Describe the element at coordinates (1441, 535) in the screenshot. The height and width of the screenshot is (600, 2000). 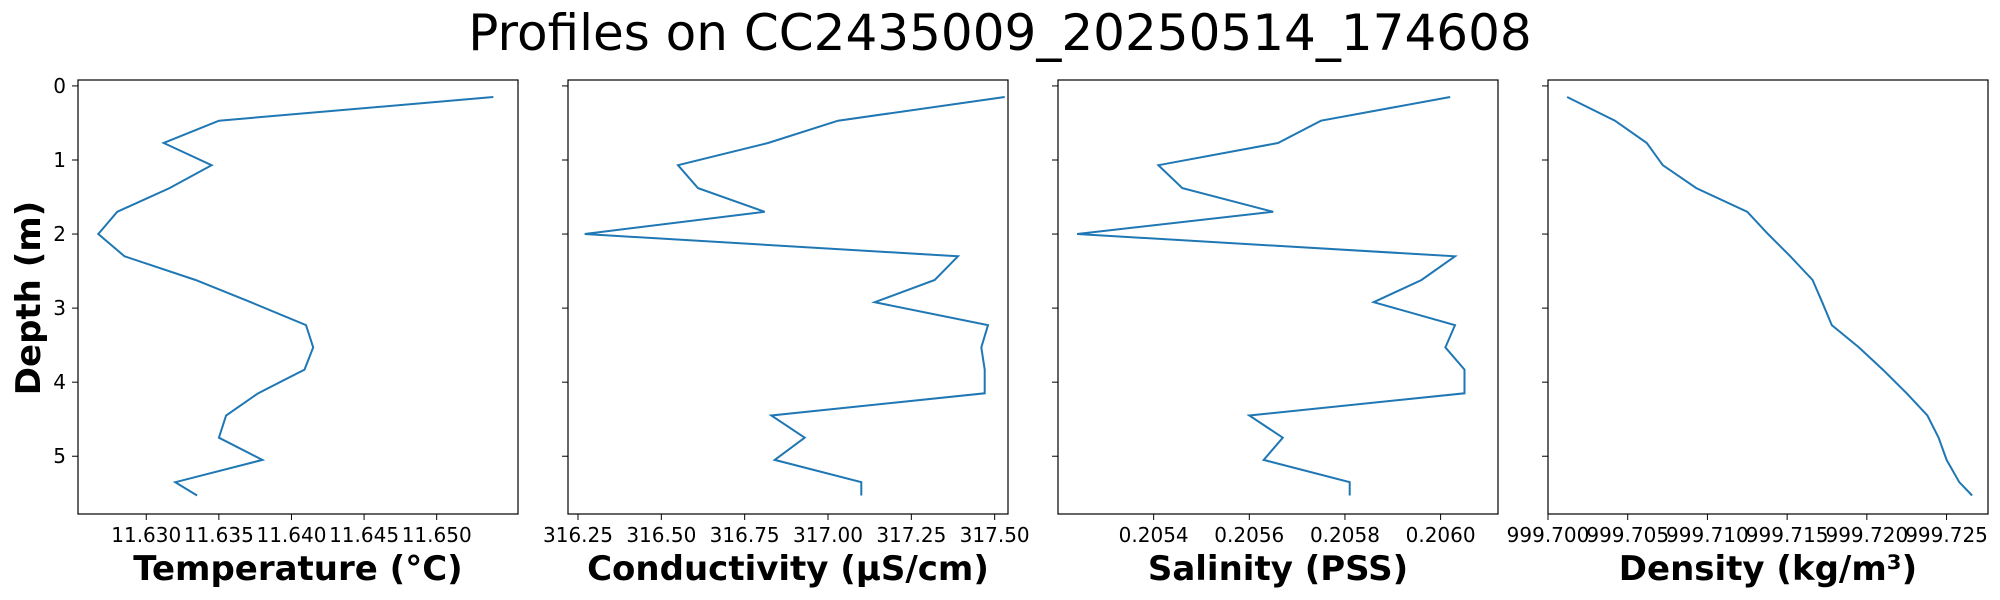
I see `x-tick-label: 0.2060` at that location.